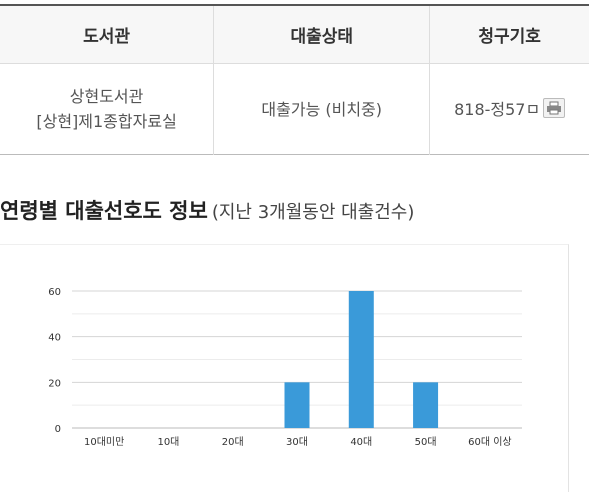 This screenshot has height=492, width=589. Describe the element at coordinates (361, 442) in the screenshot. I see `x-tick-label: 40대` at that location.